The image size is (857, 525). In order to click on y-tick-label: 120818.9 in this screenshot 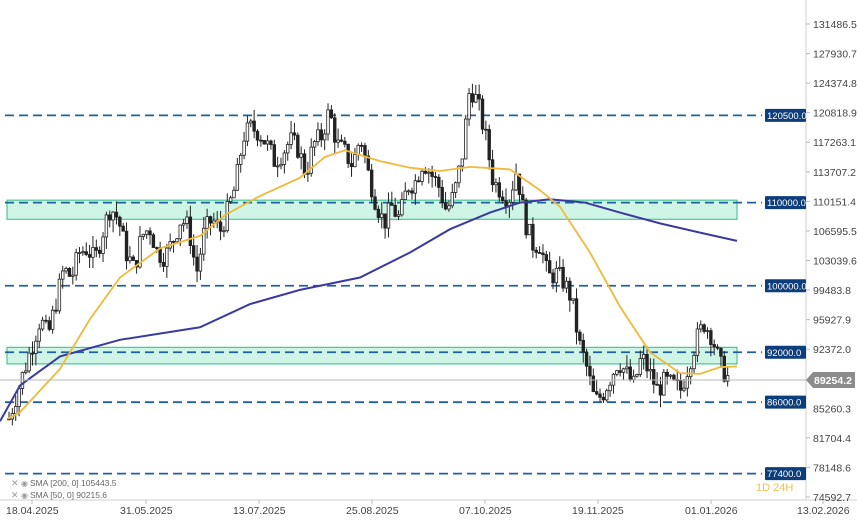, I will do `click(835, 114)`.